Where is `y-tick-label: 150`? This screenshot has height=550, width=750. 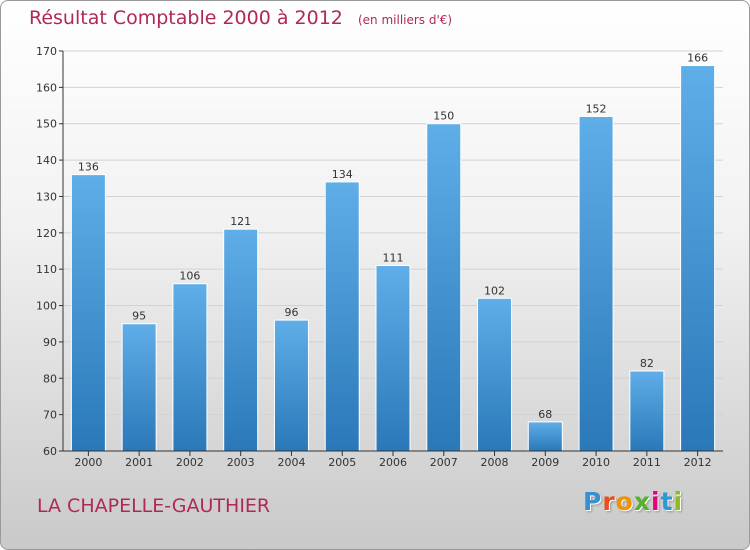
y-tick-label: 150 is located at coordinates (46, 124).